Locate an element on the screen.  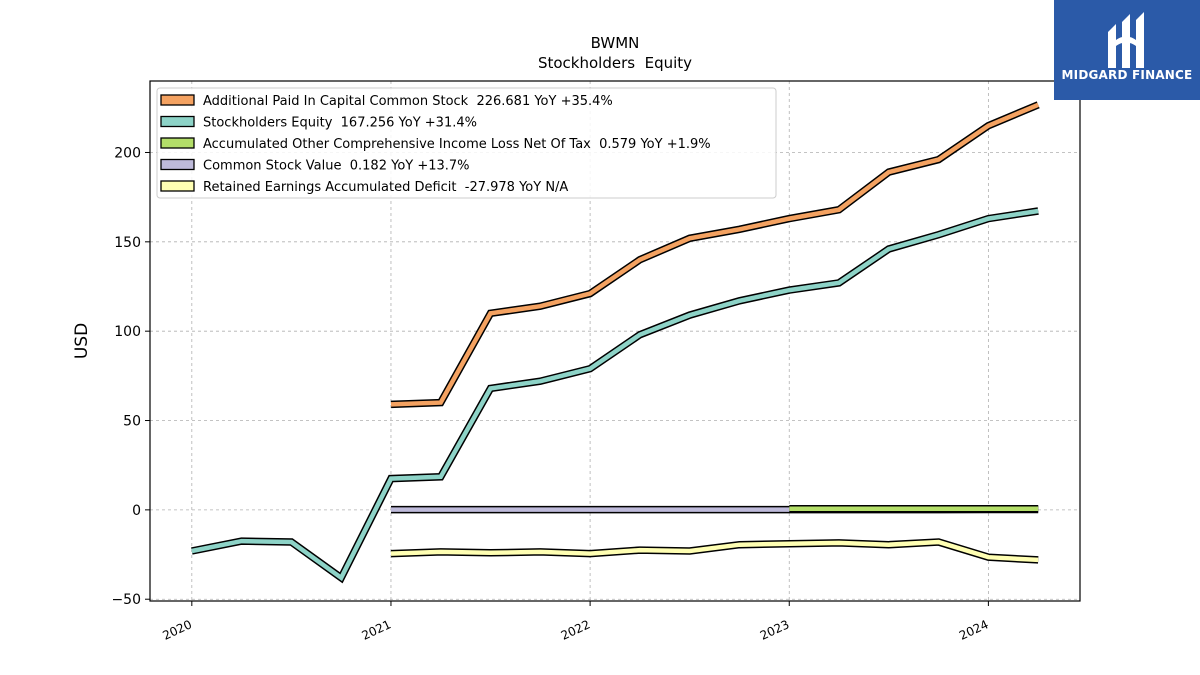
y-tick-label: 100 is located at coordinates (127, 332).